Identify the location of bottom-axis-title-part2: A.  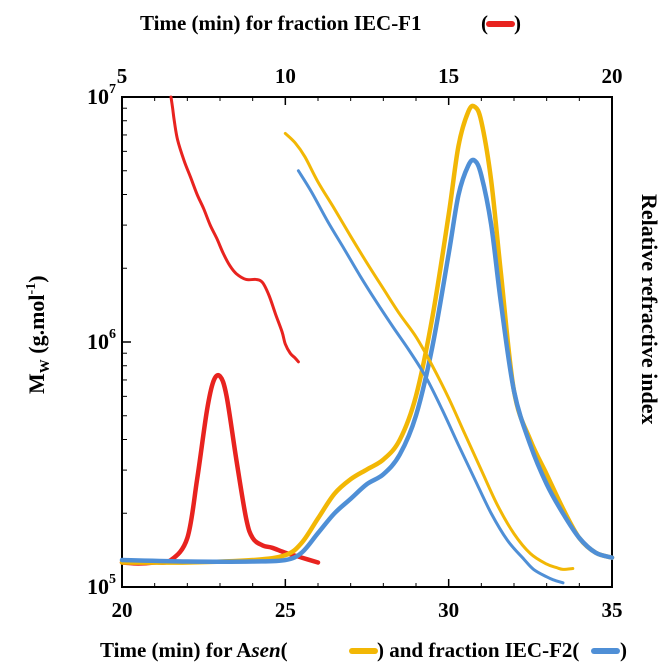
(244, 650).